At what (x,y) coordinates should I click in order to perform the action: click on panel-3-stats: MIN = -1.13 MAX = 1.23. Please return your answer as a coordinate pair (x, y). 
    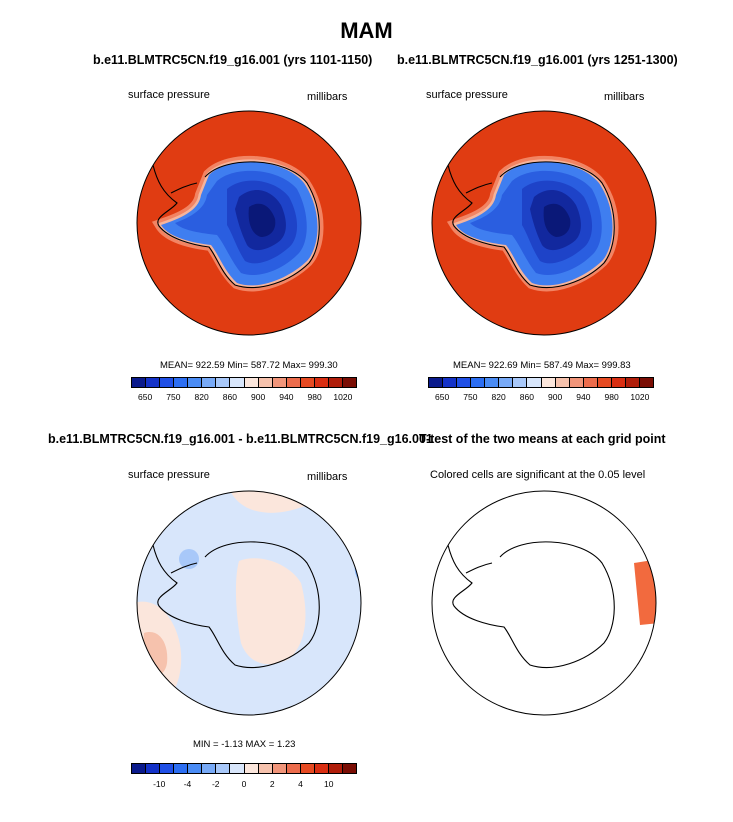
    Looking at the image, I should click on (244, 744).